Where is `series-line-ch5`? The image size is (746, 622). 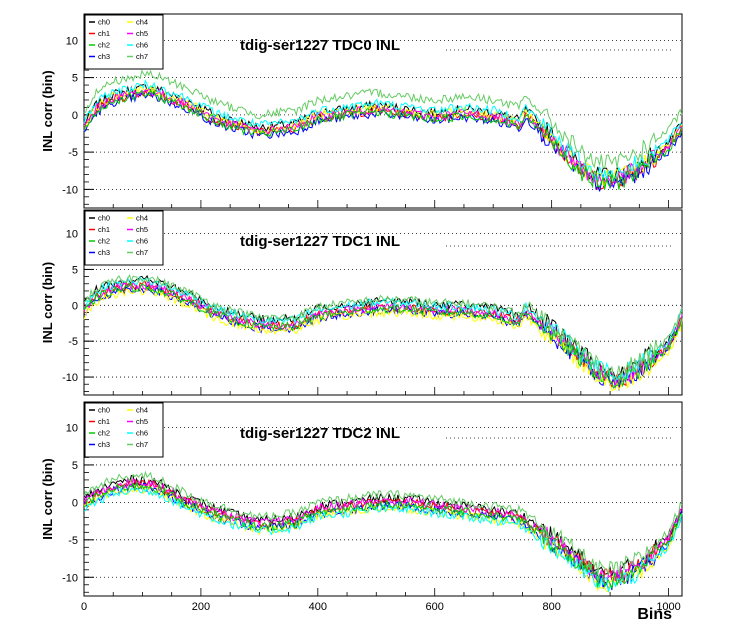 series-line-ch5 is located at coordinates (383, 137).